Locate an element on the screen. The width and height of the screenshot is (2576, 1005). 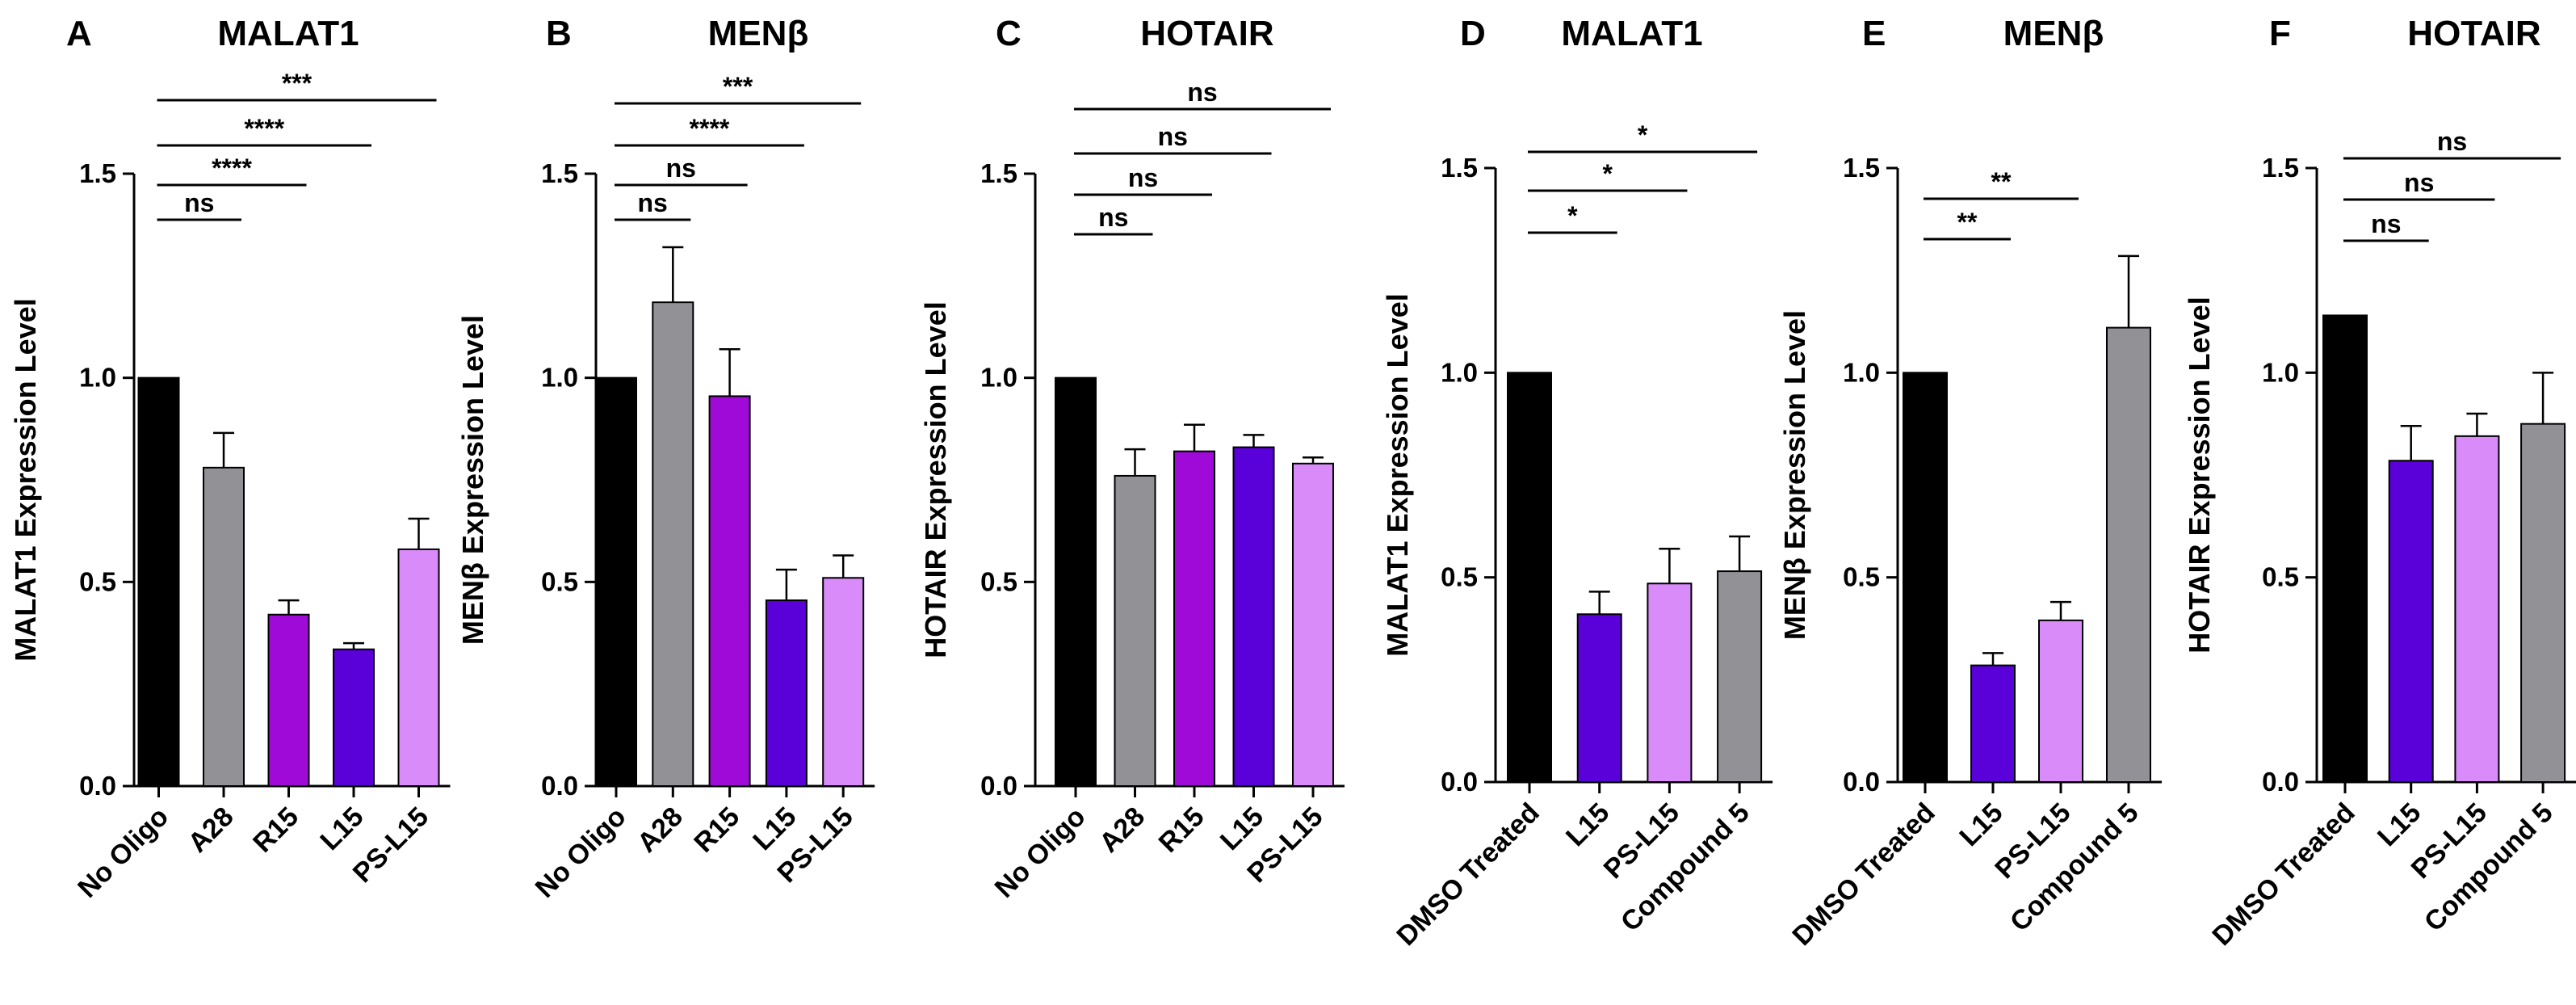
panel-letter: B is located at coordinates (559, 33).